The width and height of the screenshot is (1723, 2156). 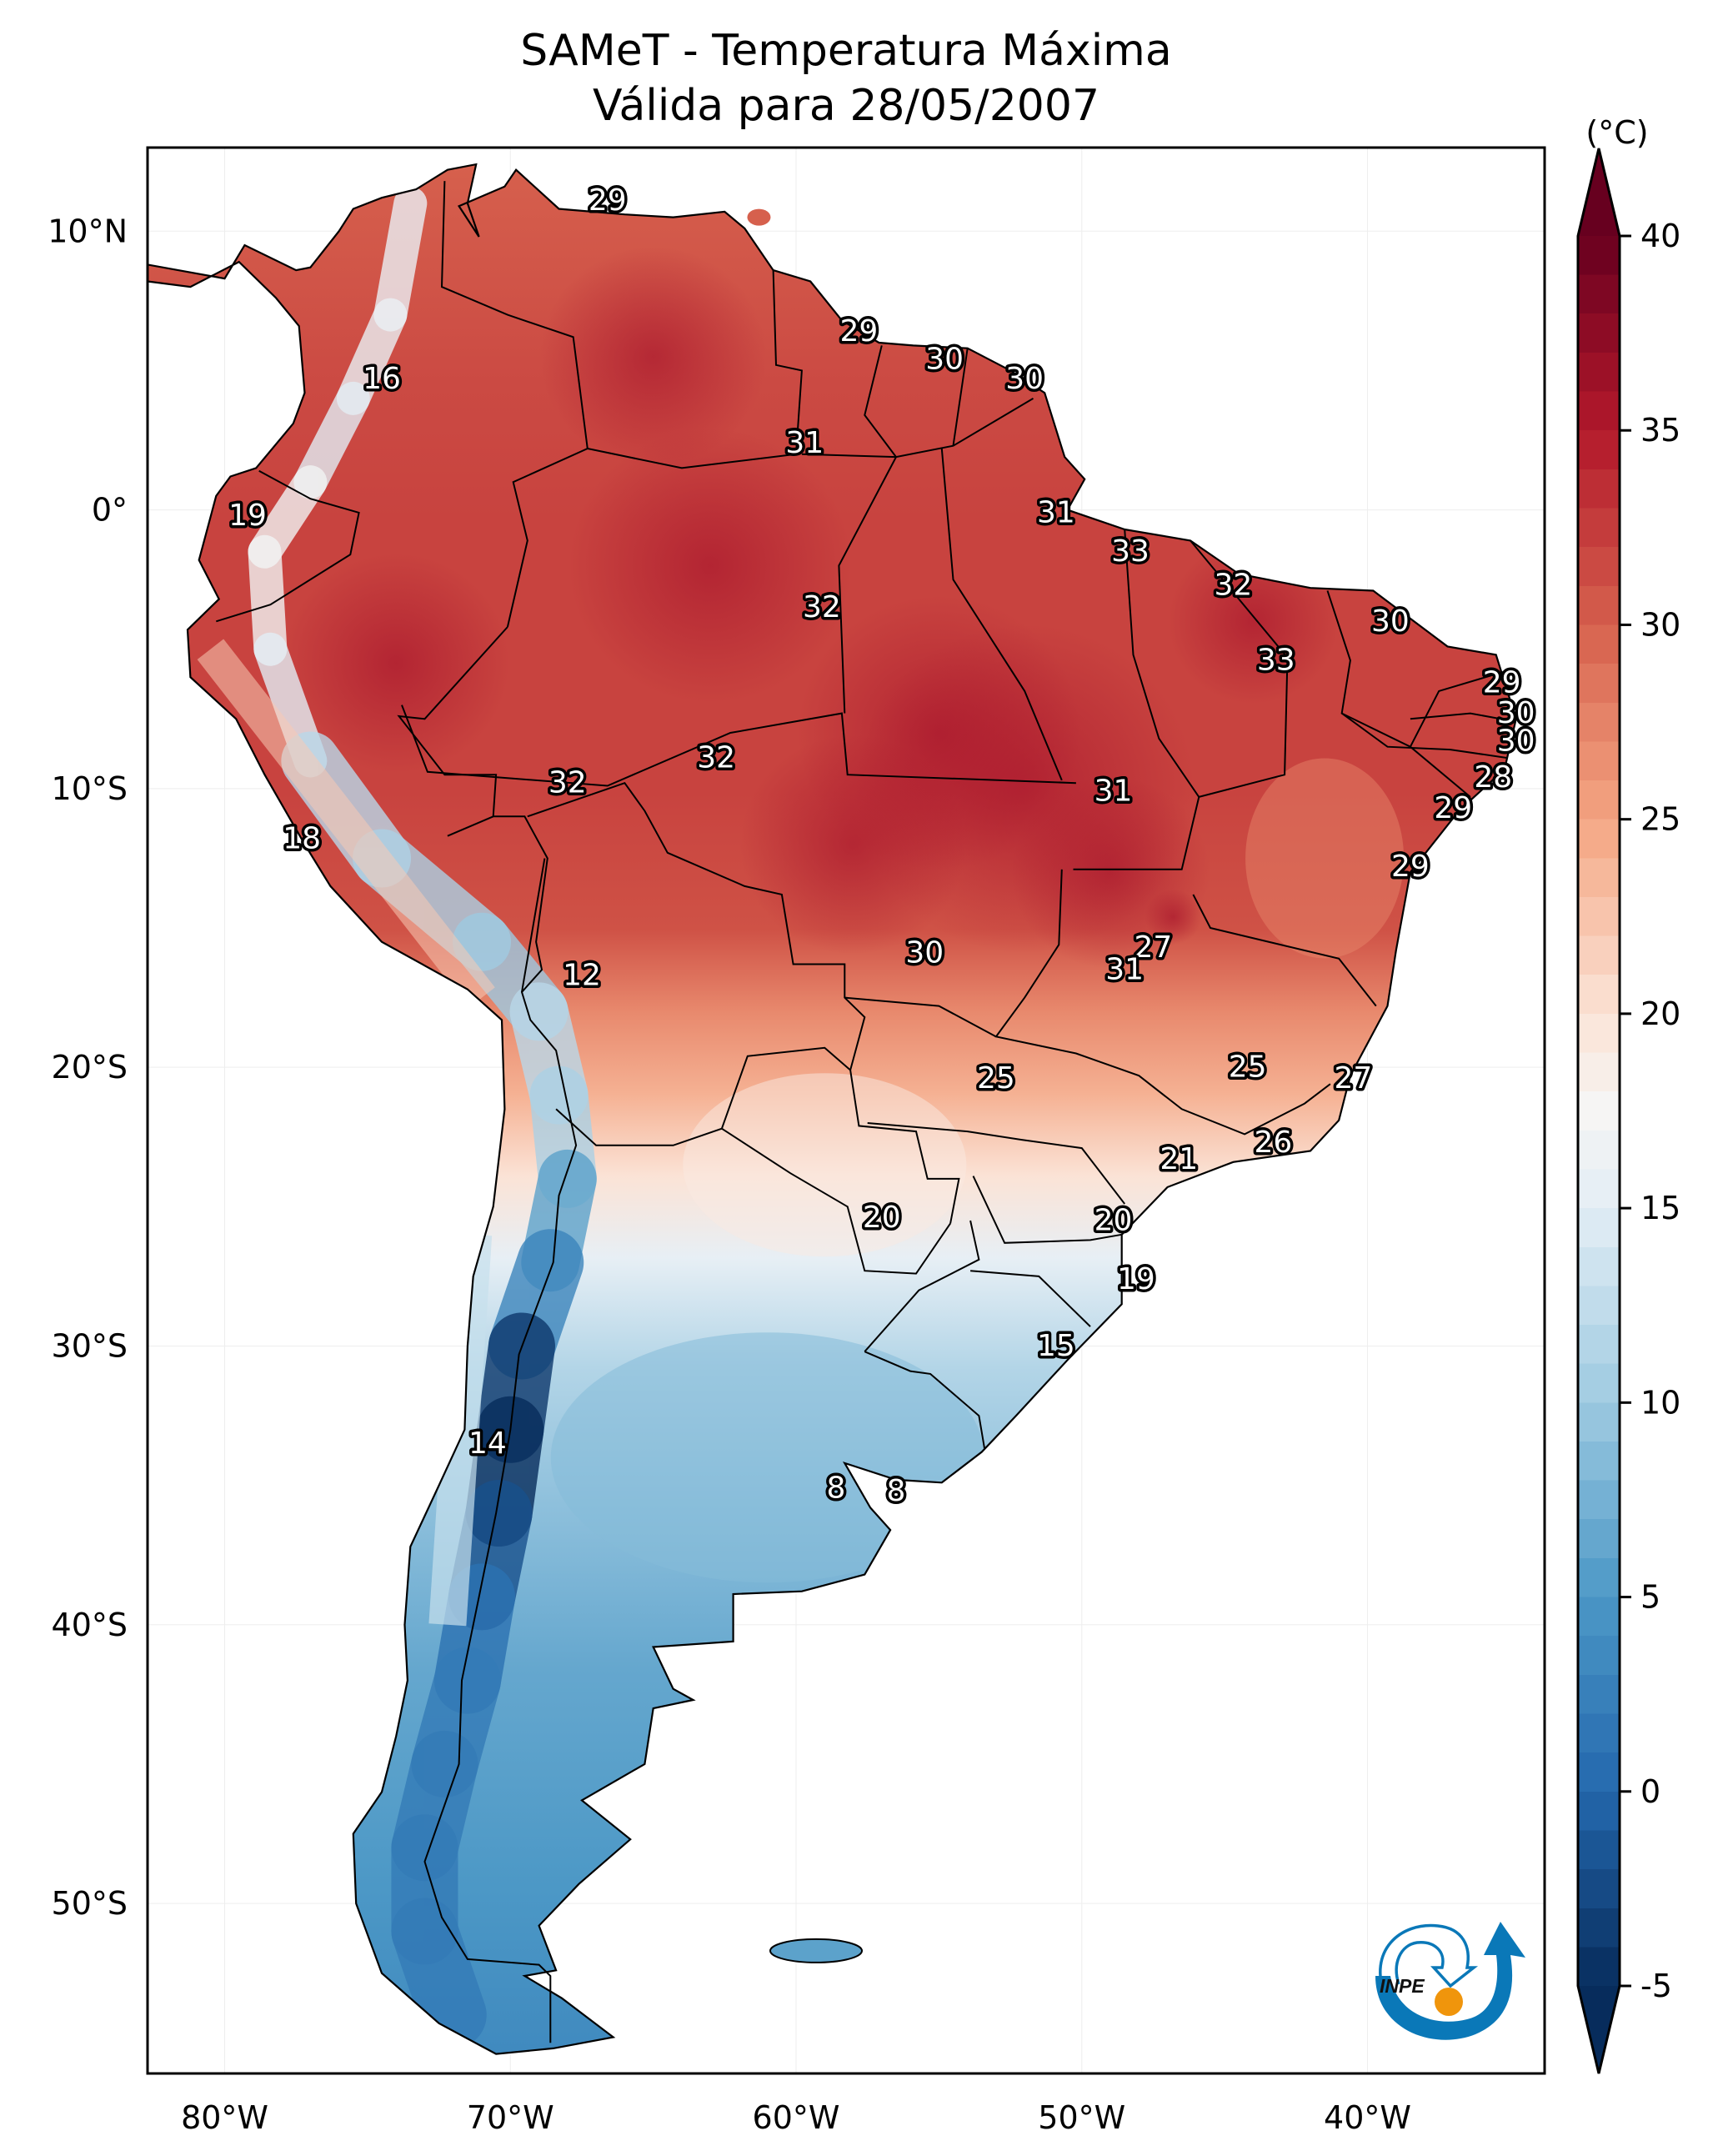 I want to click on colorbar-body, so click(x=1599, y=1111).